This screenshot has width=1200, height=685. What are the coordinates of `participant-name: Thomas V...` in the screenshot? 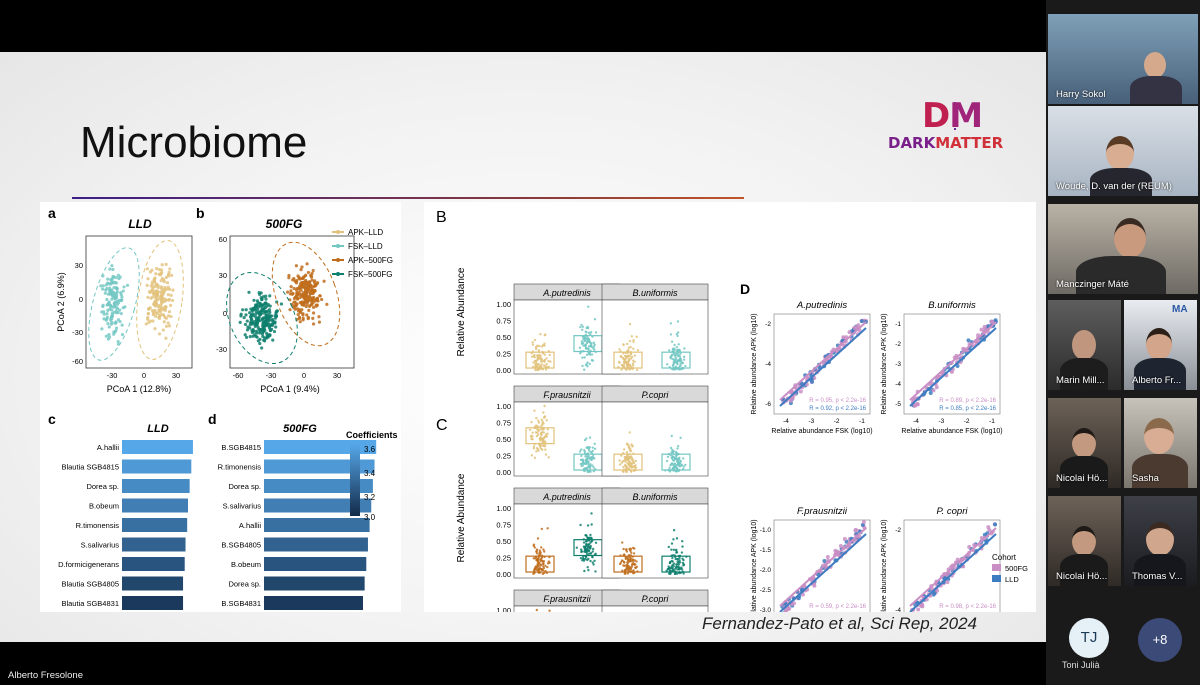 It's located at (1157, 576).